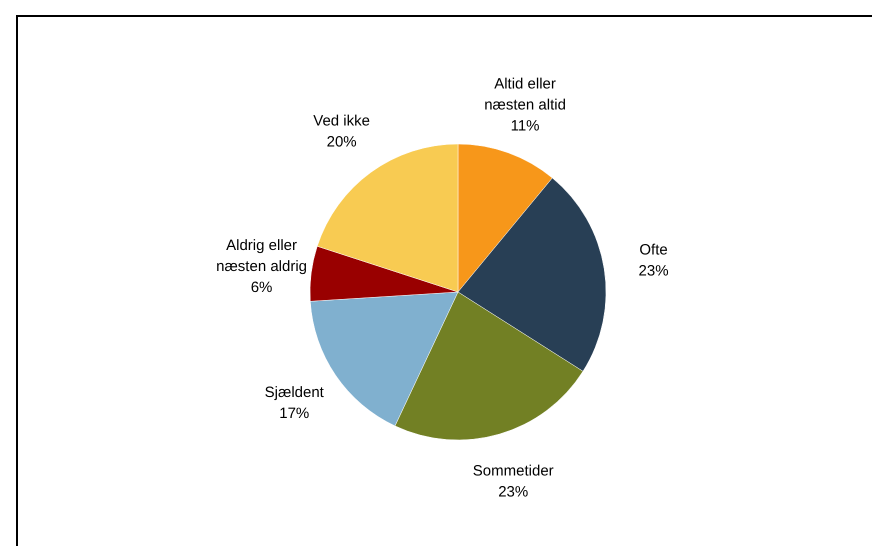  Describe the element at coordinates (341, 121) in the screenshot. I see `slice-label: Ved ikke` at that location.